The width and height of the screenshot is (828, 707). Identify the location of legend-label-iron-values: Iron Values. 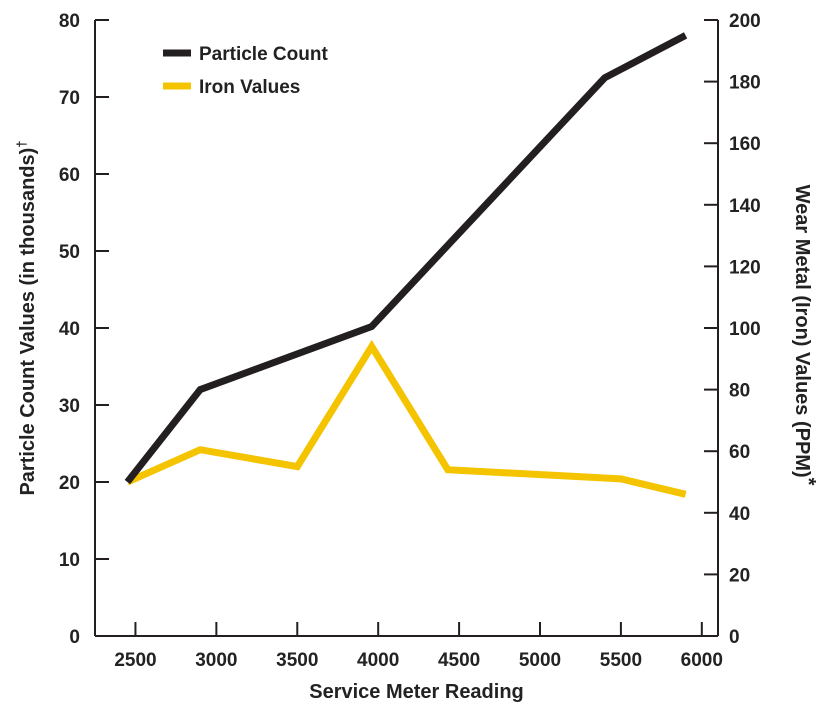
(249, 87).